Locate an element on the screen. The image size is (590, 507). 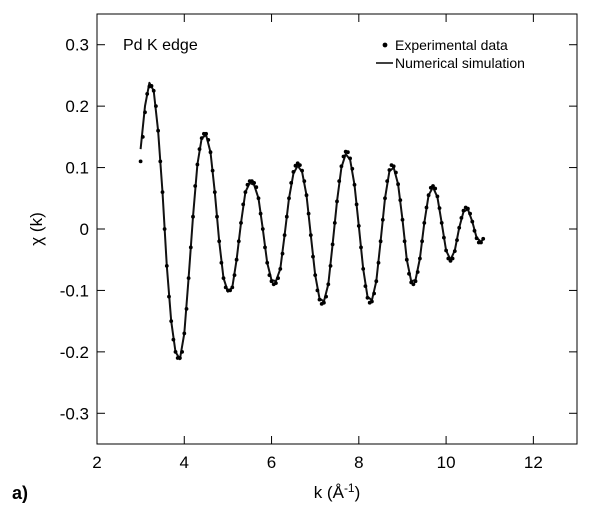
panel-label: a) is located at coordinates (20, 493).